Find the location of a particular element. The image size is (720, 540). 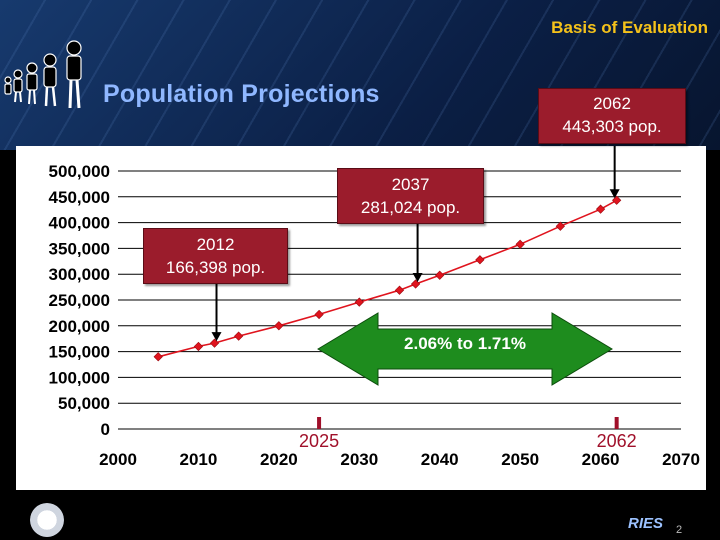

y-tick-label: 350,000 is located at coordinates (79, 248).